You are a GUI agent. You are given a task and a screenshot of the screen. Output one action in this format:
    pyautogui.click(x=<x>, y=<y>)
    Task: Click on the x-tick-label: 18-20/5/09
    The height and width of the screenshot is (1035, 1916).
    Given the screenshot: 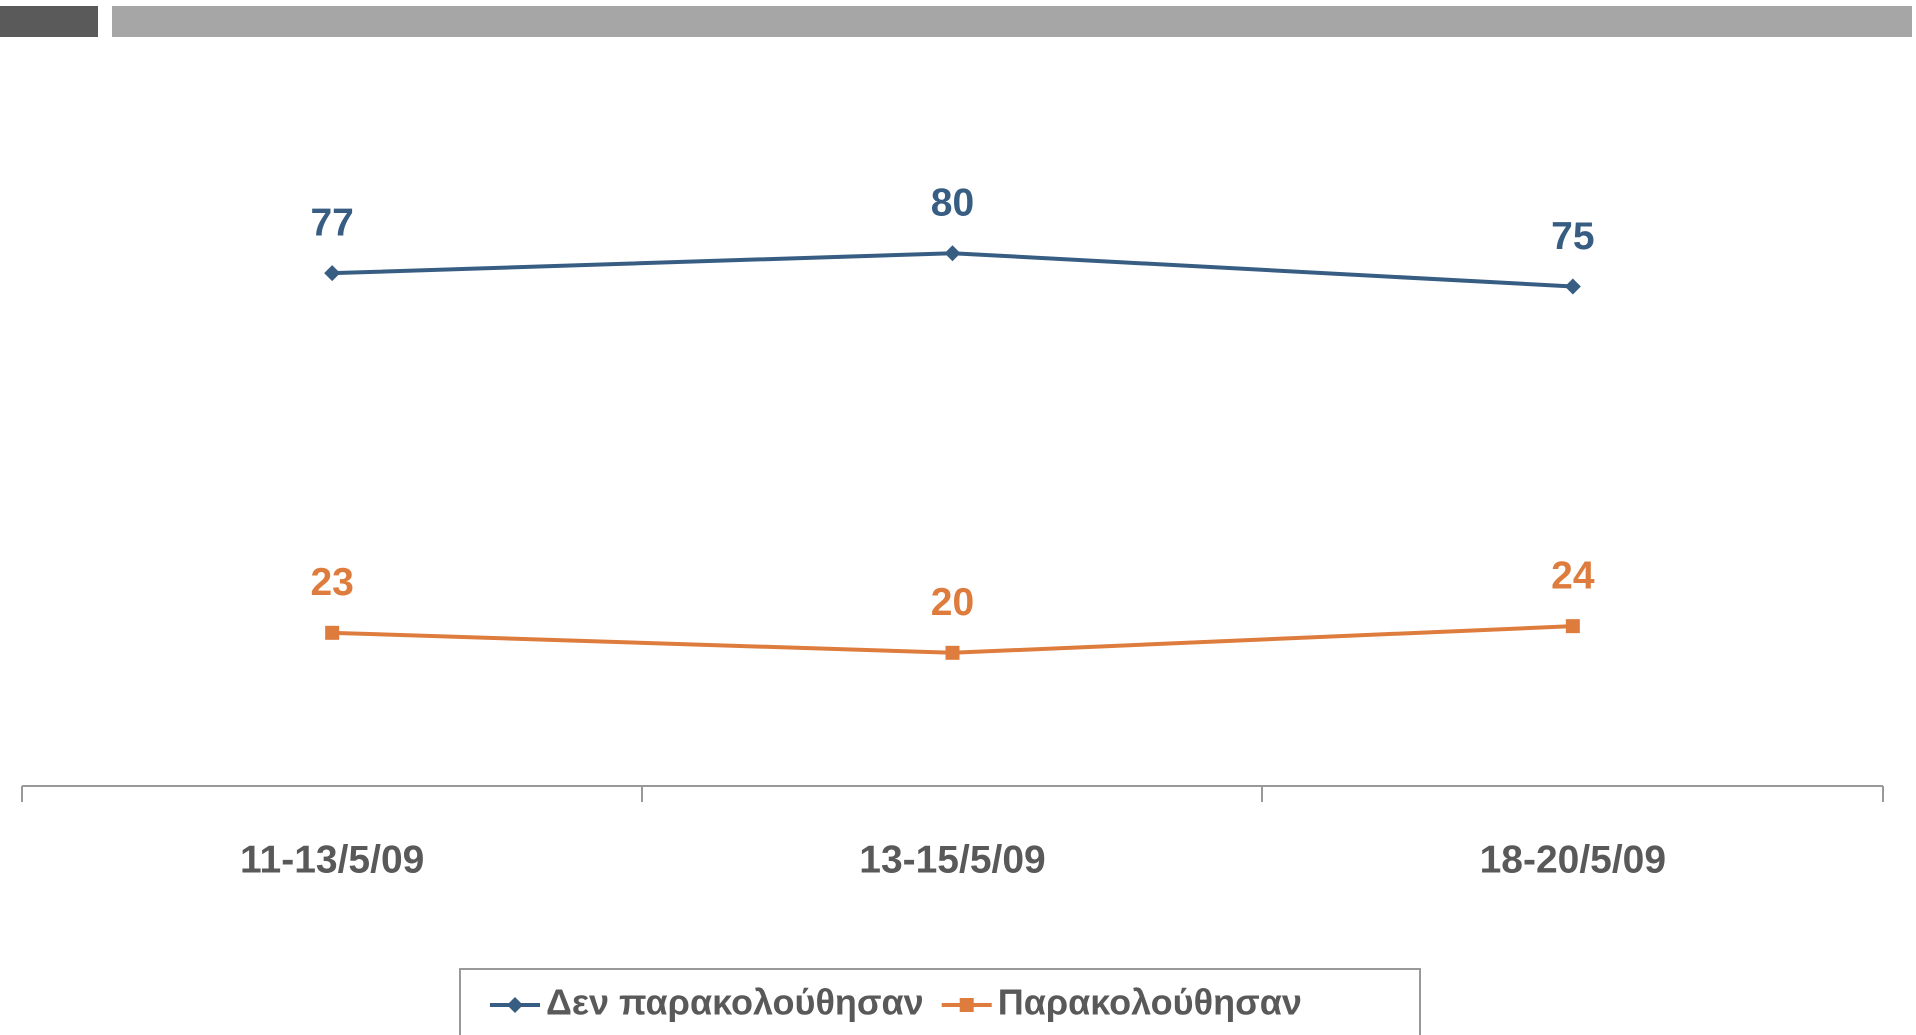 What is the action you would take?
    pyautogui.click(x=1573, y=859)
    